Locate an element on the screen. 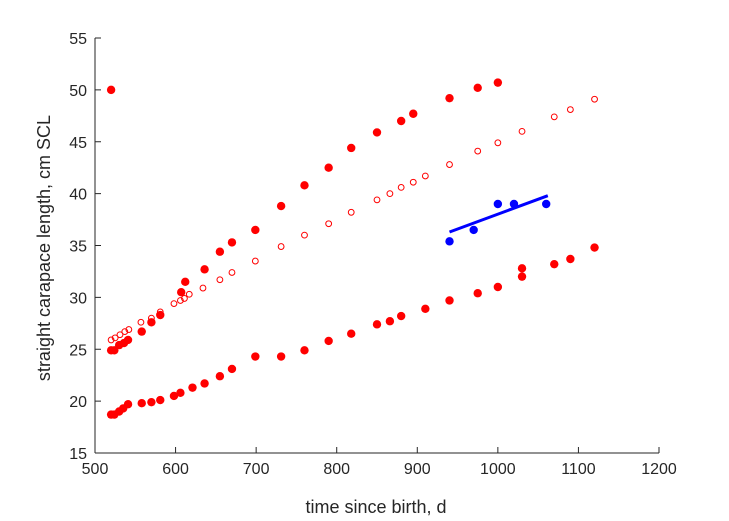 Image resolution: width=729 pixels, height=521 pixels. y-tick-label: 15 is located at coordinates (78, 454).